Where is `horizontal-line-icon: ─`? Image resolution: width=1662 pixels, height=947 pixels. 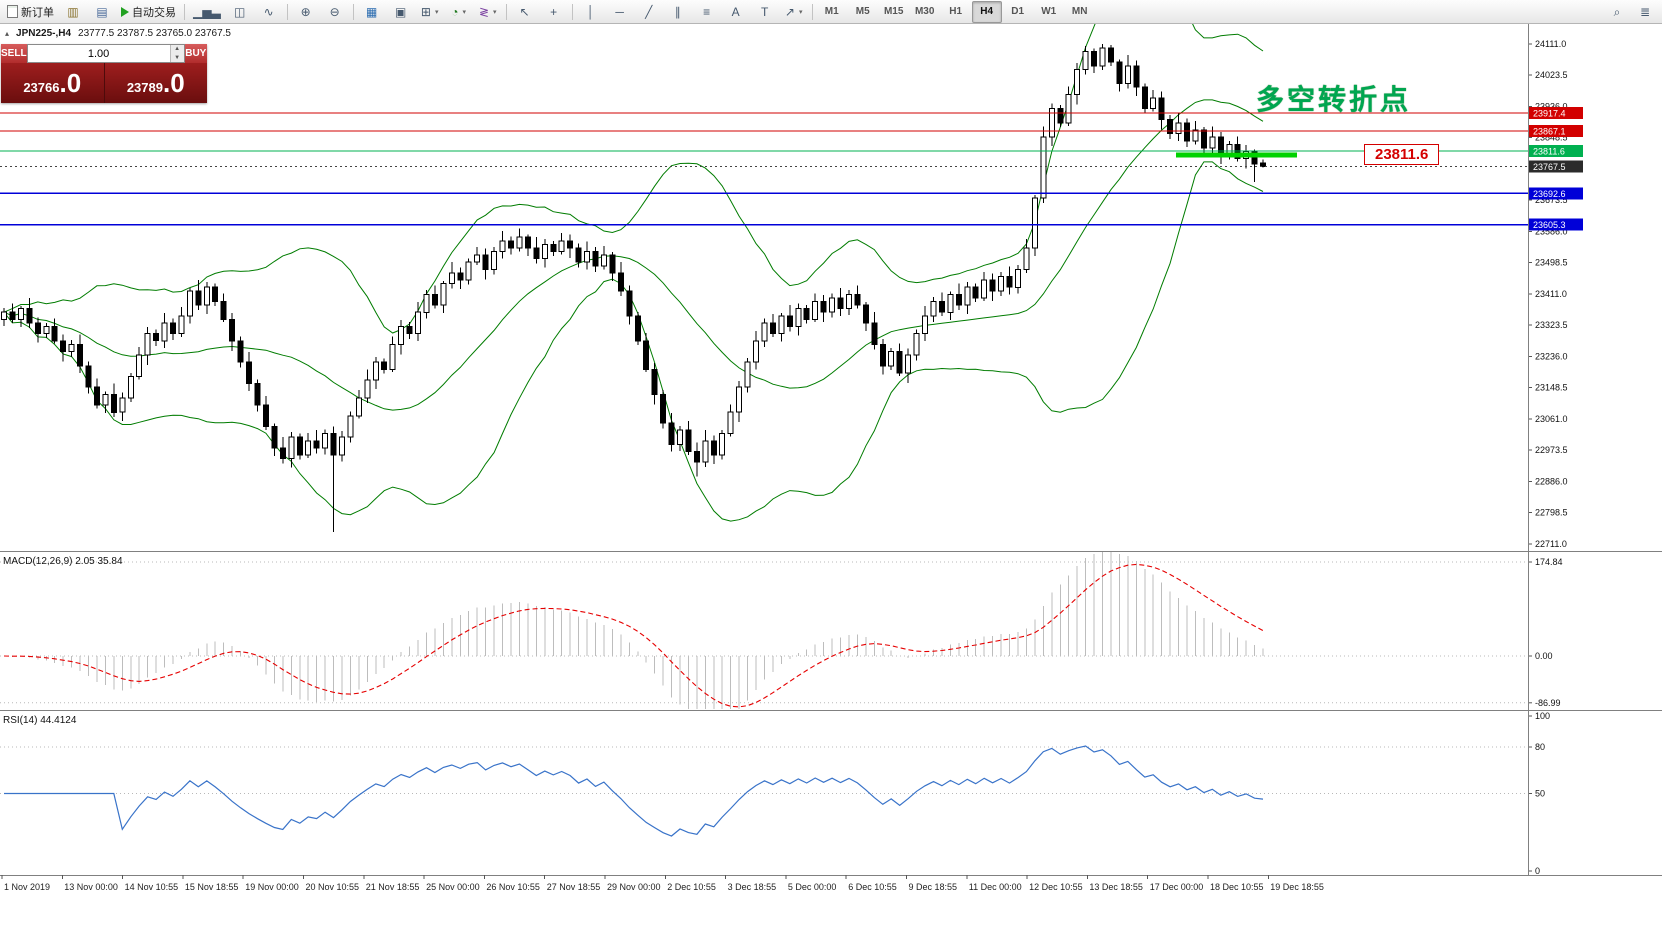 horizontal-line-icon: ─ is located at coordinates (619, 11).